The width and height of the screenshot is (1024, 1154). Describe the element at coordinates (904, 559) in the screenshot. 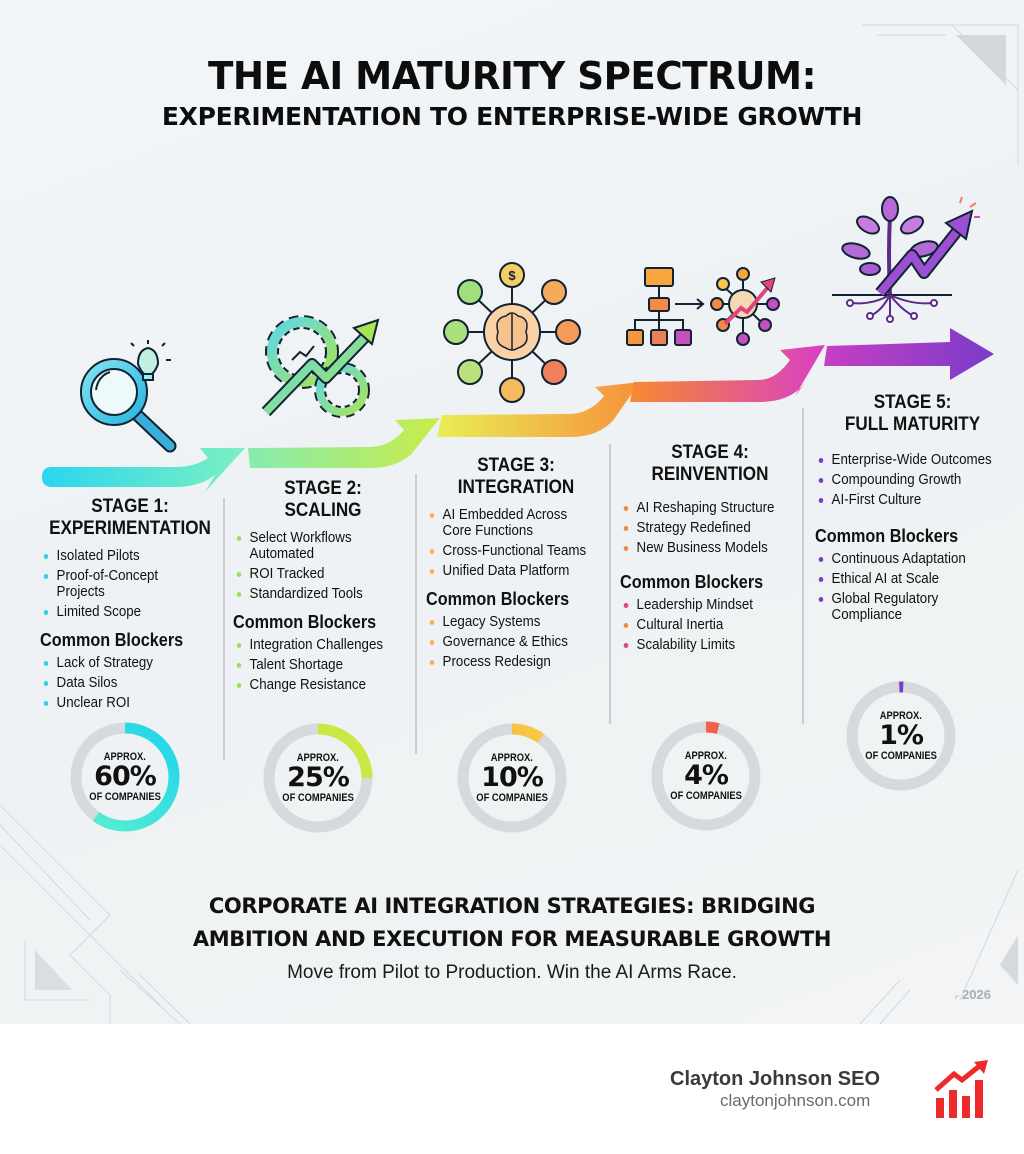

I see `list-item: Continuous Adaptation` at that location.